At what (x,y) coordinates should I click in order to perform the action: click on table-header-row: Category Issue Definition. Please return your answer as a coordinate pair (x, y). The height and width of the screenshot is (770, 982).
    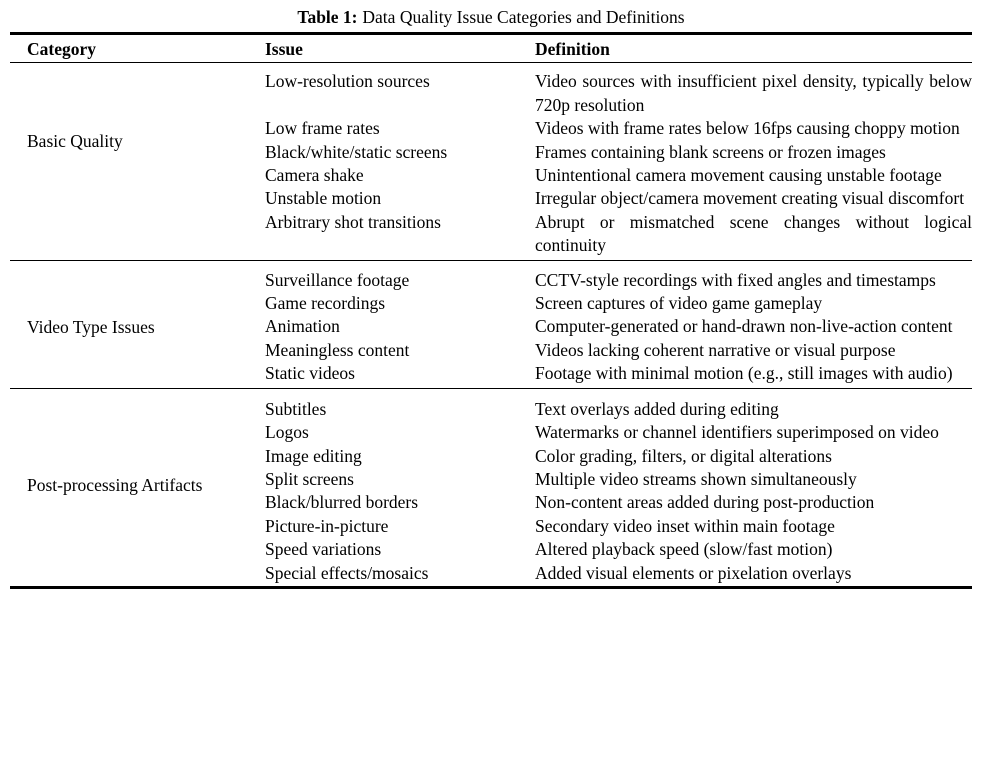
    Looking at the image, I should click on (491, 48).